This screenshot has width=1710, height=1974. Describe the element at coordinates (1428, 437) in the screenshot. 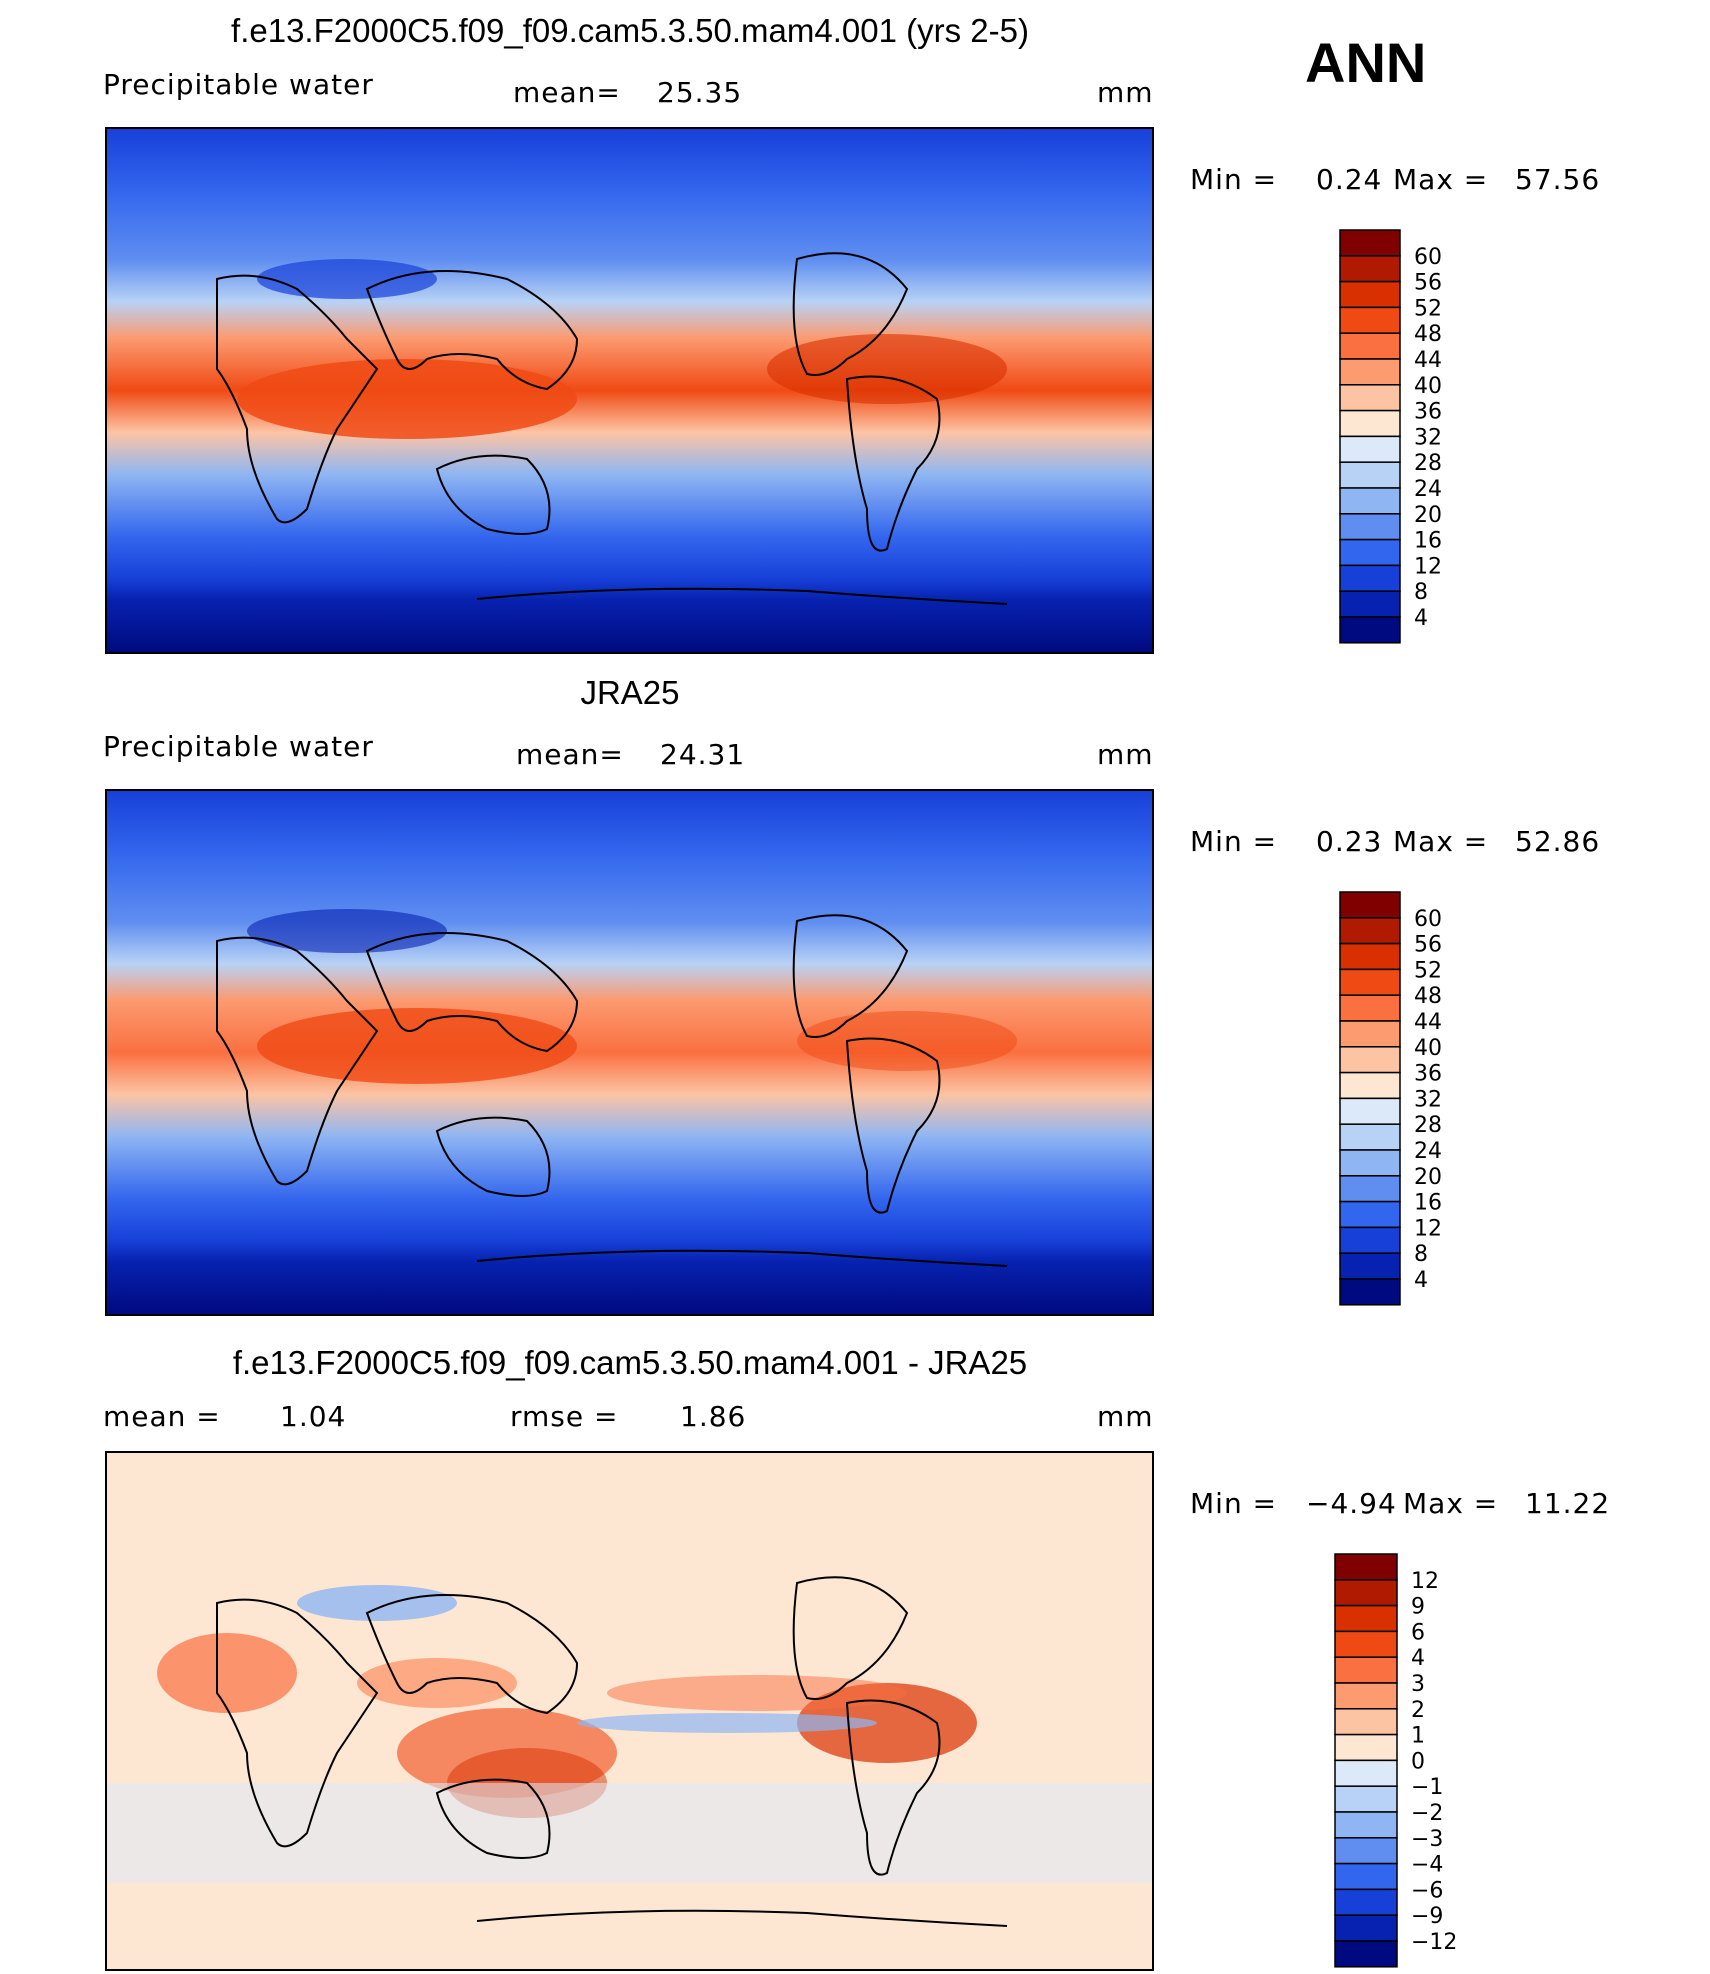

I see `panel-1-colorbar-label: 32` at that location.